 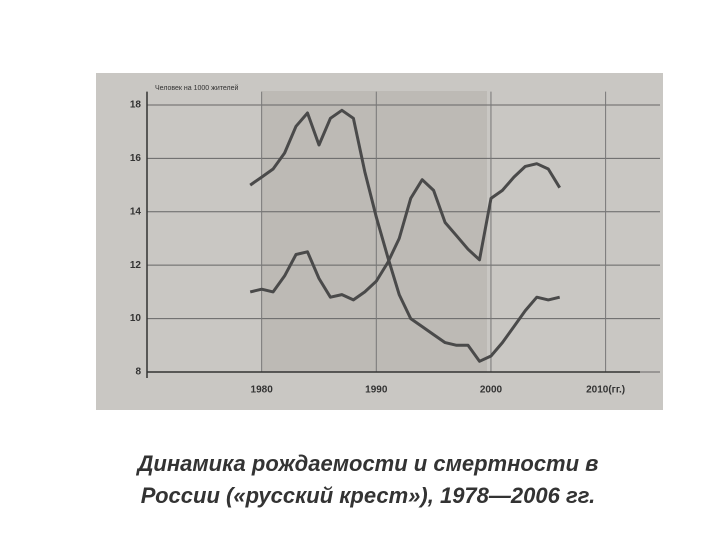 What do you see at coordinates (138, 372) in the screenshot?
I see `y-tick-label: 8` at bounding box center [138, 372].